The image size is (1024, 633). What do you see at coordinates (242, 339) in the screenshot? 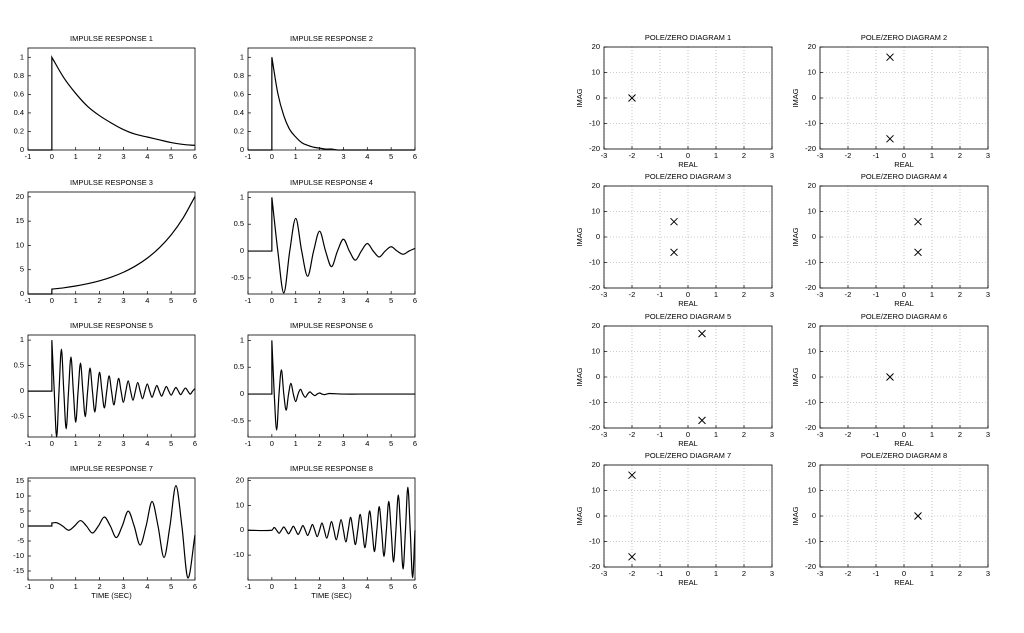
I see `y-tick-label: 1` at bounding box center [242, 339].